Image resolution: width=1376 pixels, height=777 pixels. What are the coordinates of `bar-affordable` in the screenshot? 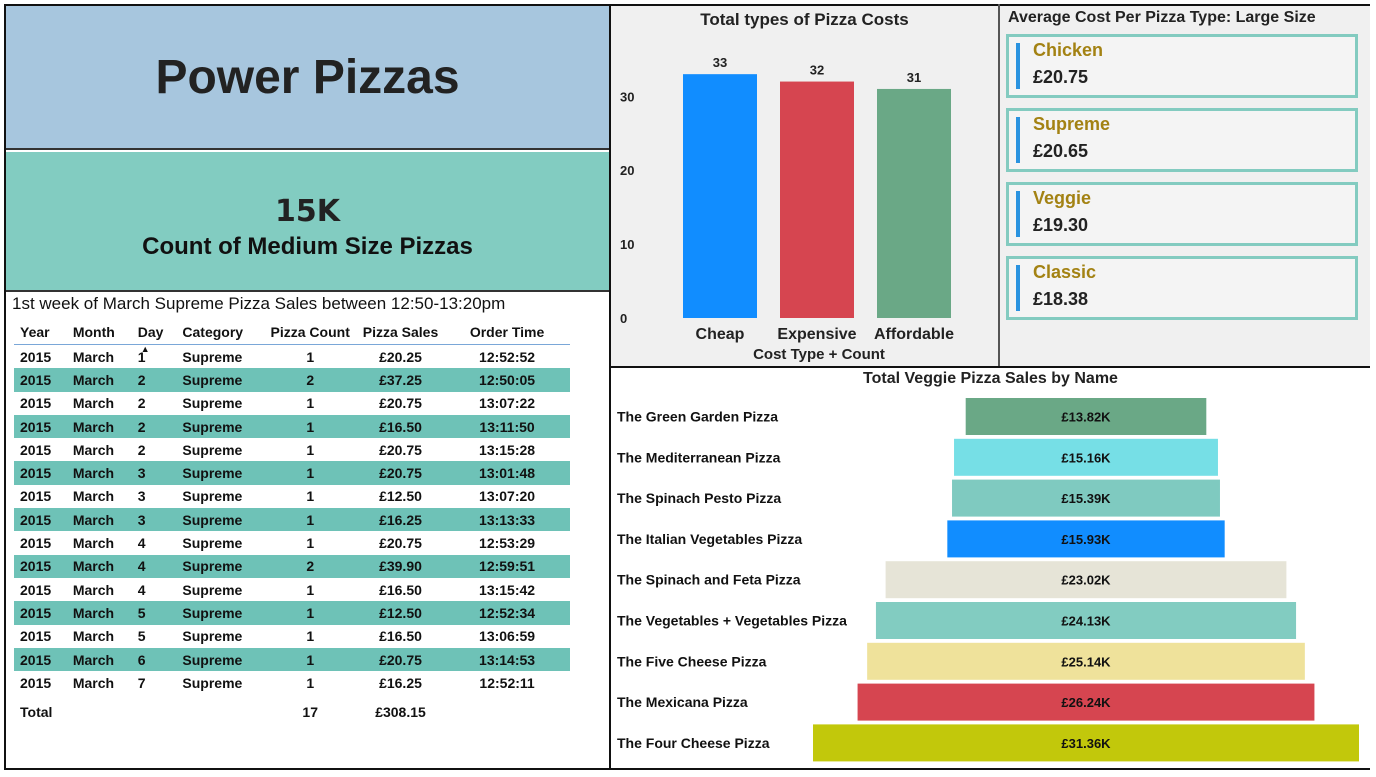 It's located at (914, 203).